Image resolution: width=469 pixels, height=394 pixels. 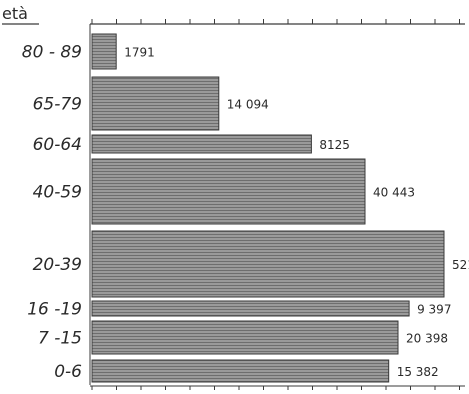 What do you see at coordinates (427, 339) in the screenshot?
I see `value-label: 20 398` at bounding box center [427, 339].